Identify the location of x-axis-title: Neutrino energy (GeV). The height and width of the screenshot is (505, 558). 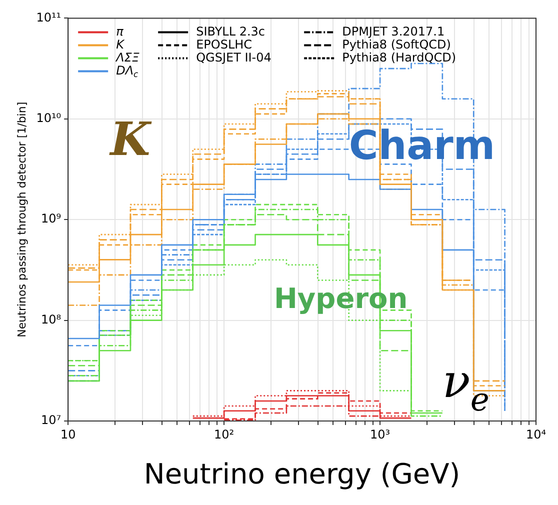
(302, 473).